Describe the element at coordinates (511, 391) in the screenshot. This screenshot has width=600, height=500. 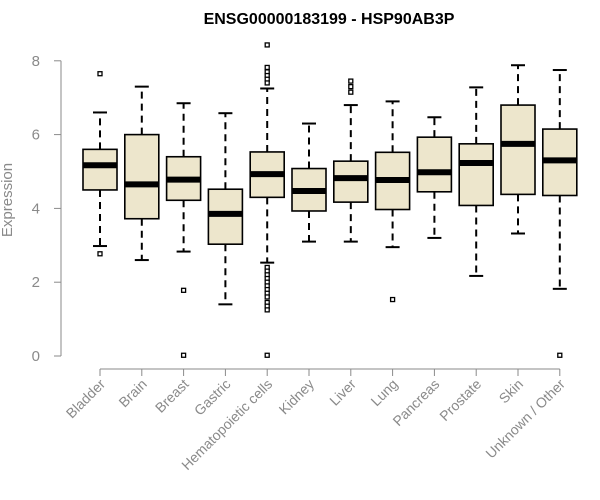
I see `x-tick-label: Skin` at that location.